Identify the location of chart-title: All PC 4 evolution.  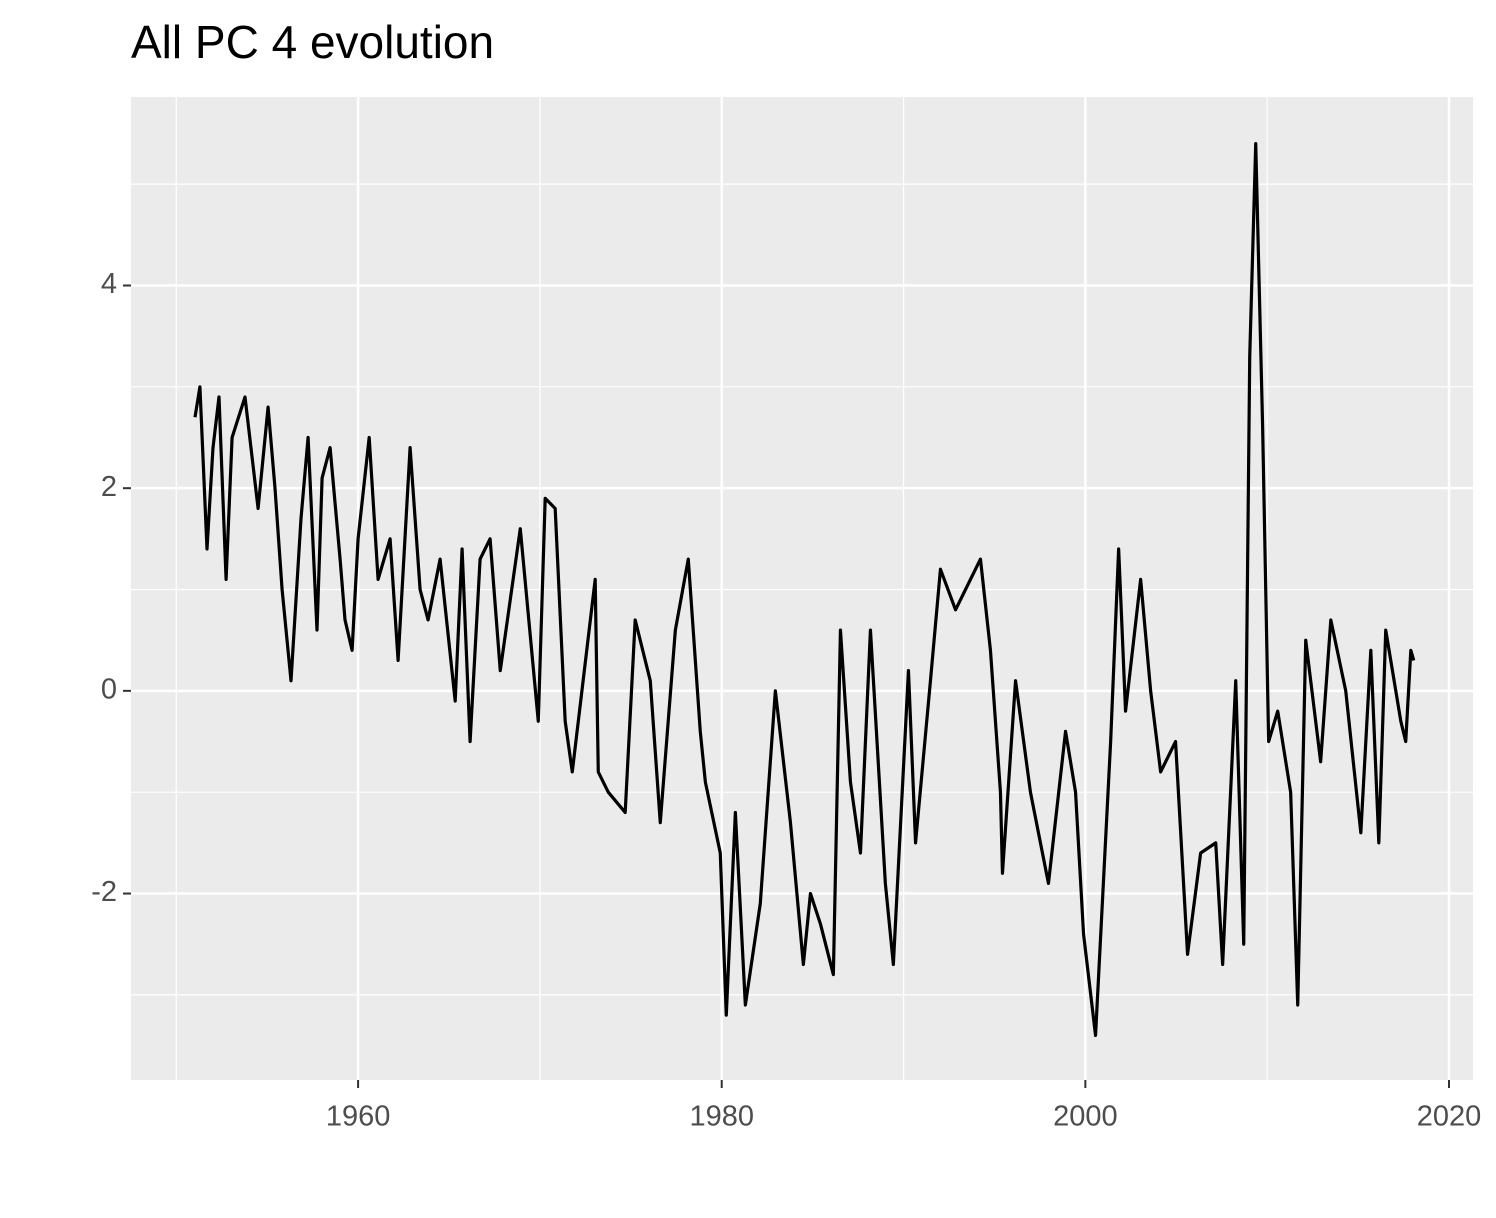
(312, 42).